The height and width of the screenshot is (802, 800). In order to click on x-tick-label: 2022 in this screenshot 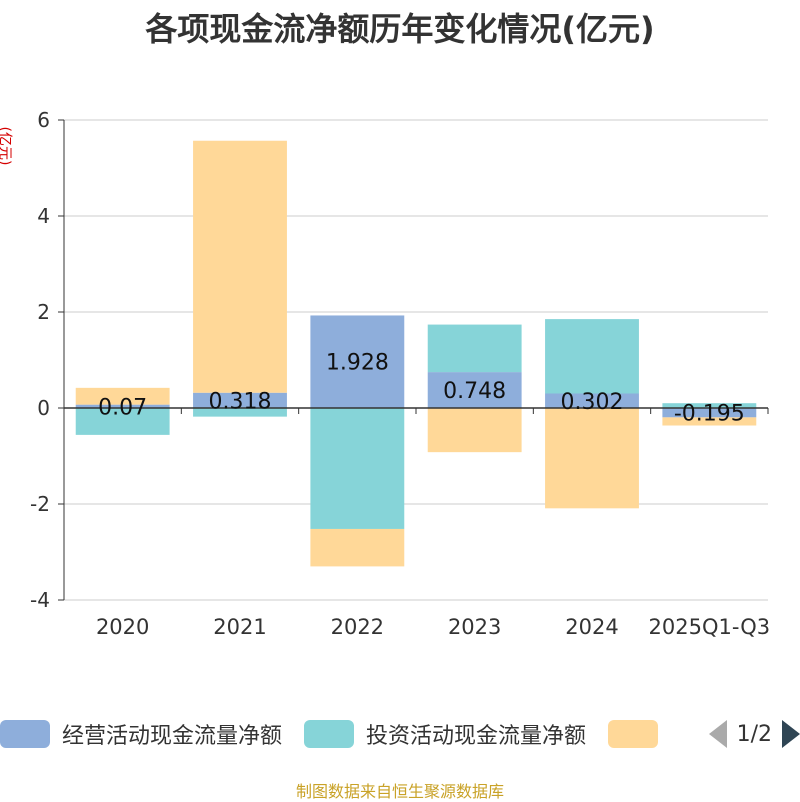, I will do `click(357, 627)`.